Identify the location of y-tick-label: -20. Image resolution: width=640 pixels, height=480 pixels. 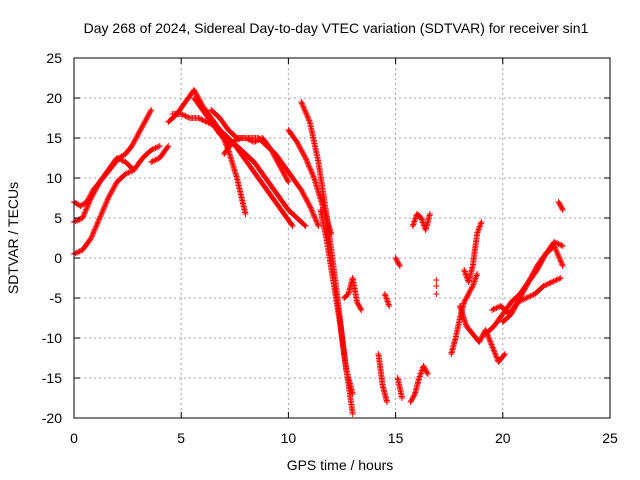
(52, 418).